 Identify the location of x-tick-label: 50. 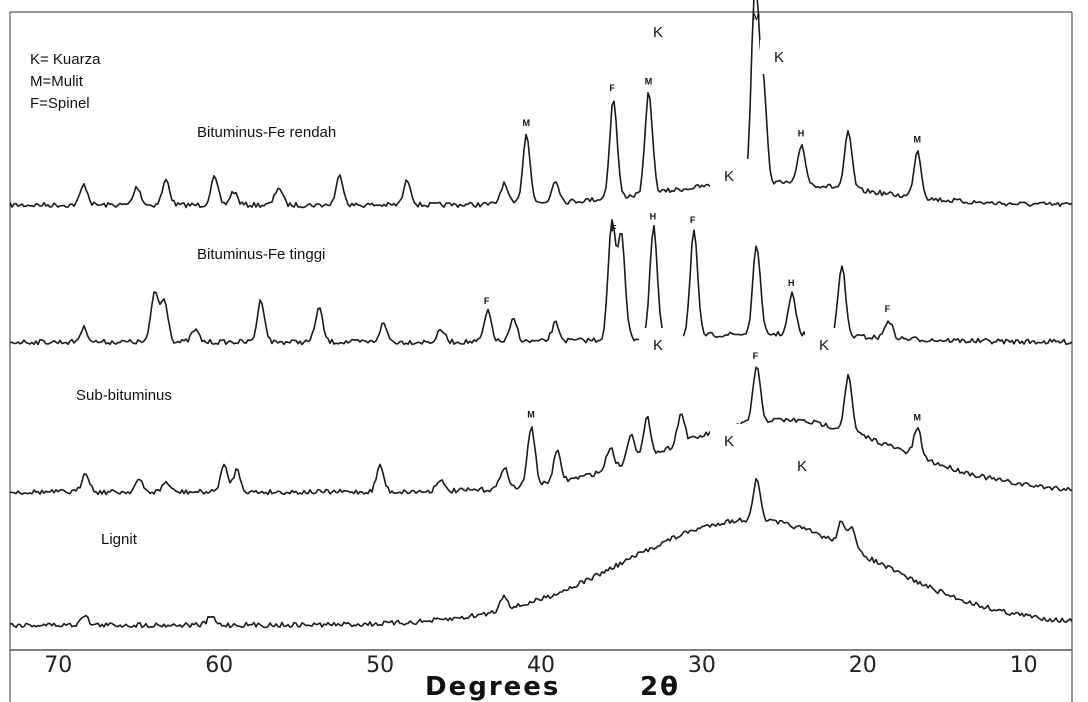
(380, 665).